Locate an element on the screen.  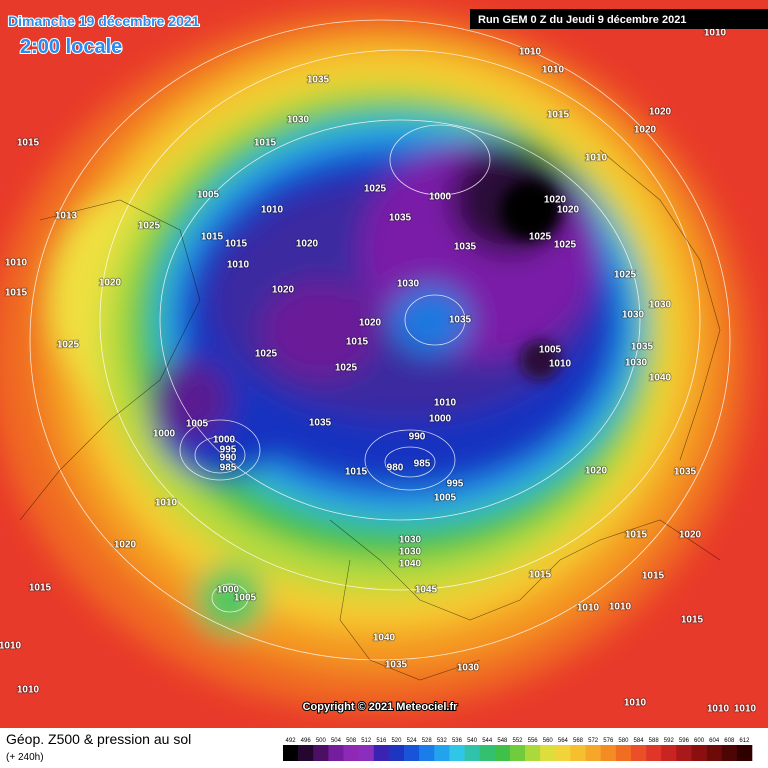
scale-label: 532 is located at coordinates (442, 741).